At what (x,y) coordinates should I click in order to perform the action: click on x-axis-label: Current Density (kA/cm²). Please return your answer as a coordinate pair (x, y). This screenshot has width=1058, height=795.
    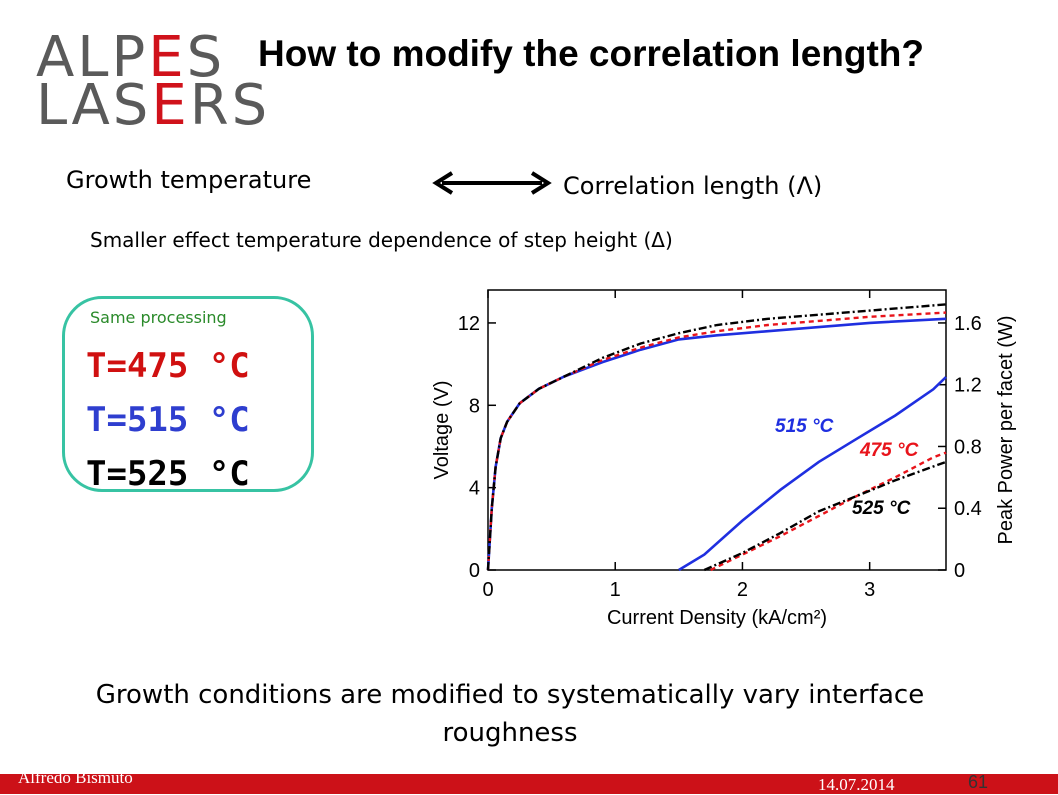
    Looking at the image, I should click on (717, 618).